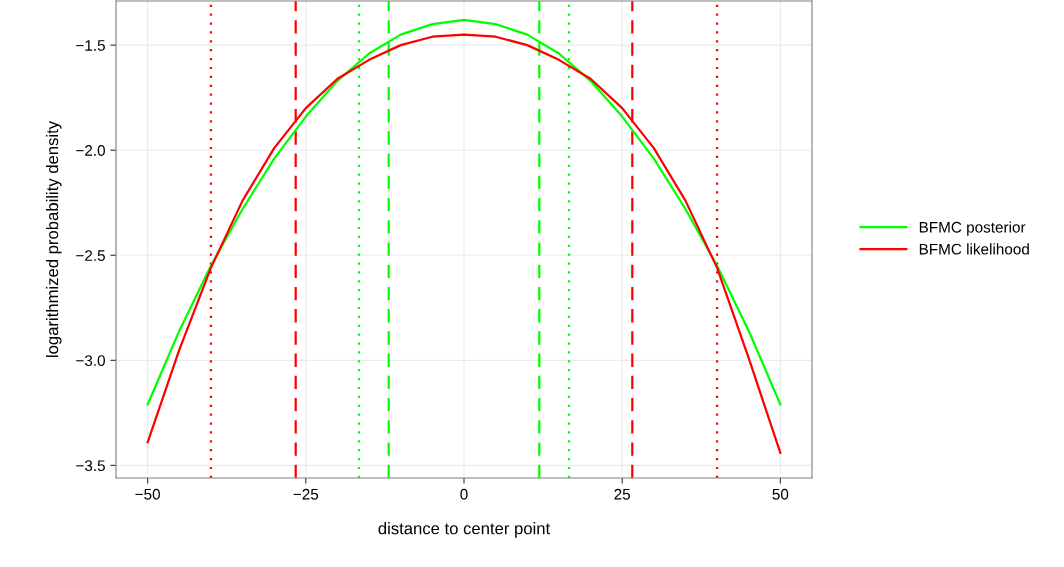  Describe the element at coordinates (974, 249) in the screenshot. I see `legend-label: BFMC likelihood` at that location.